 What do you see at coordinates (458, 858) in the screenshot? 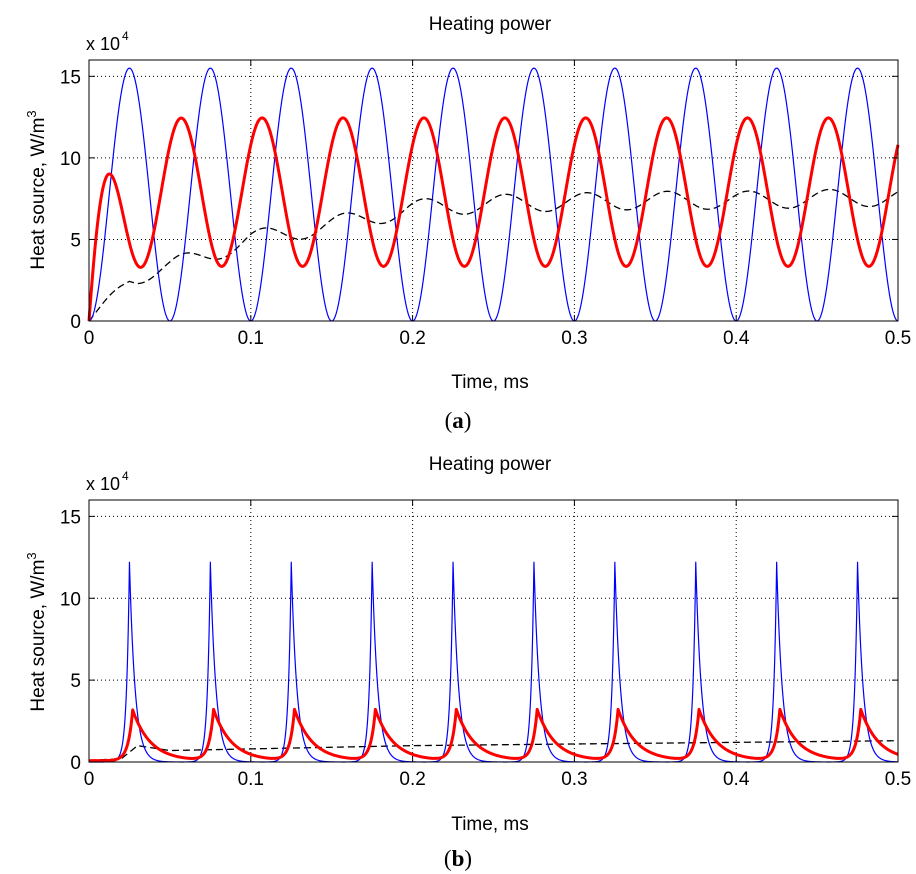
I see `panel-label-b: (b)` at bounding box center [458, 858].